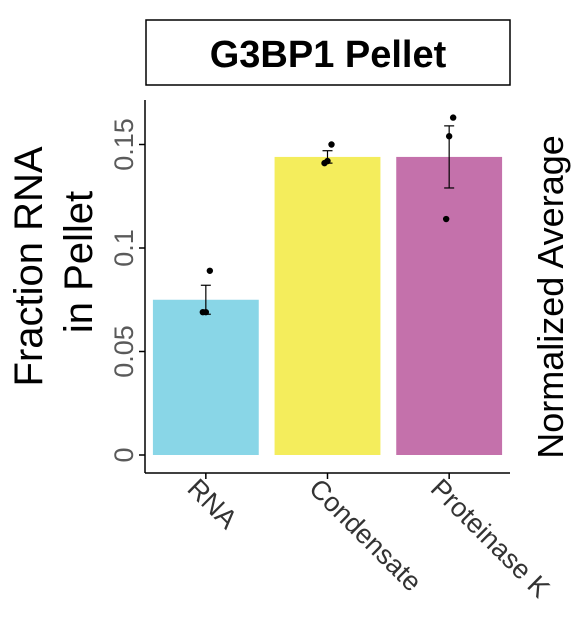  I want to click on data-points, so click(328, 215).